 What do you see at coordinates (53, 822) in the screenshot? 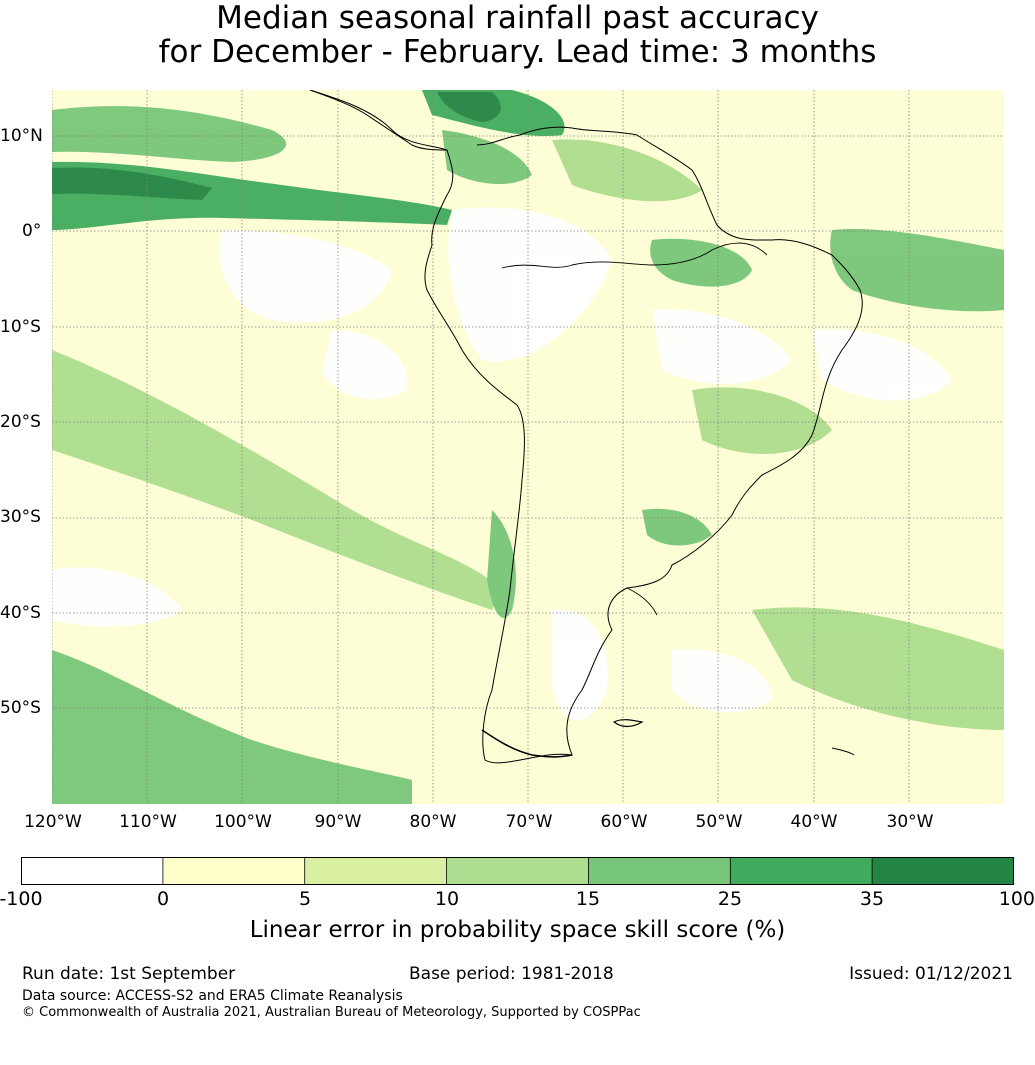
I see `lon-label-120w: 120°W` at bounding box center [53, 822].